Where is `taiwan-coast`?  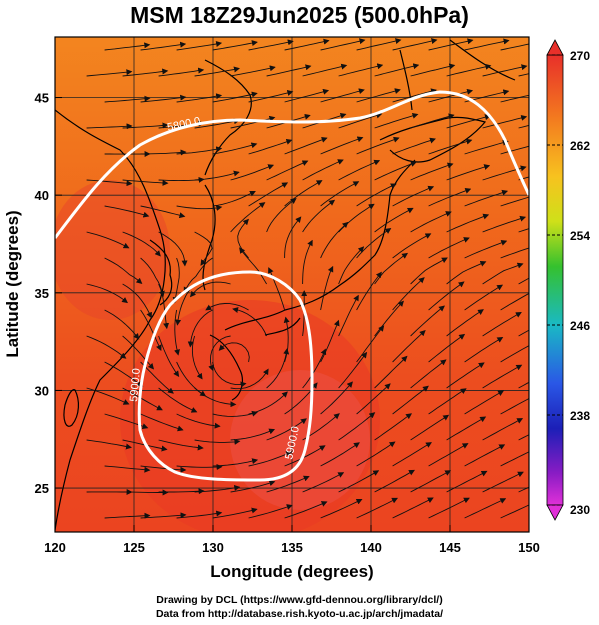 taiwan-coast is located at coordinates (71, 408).